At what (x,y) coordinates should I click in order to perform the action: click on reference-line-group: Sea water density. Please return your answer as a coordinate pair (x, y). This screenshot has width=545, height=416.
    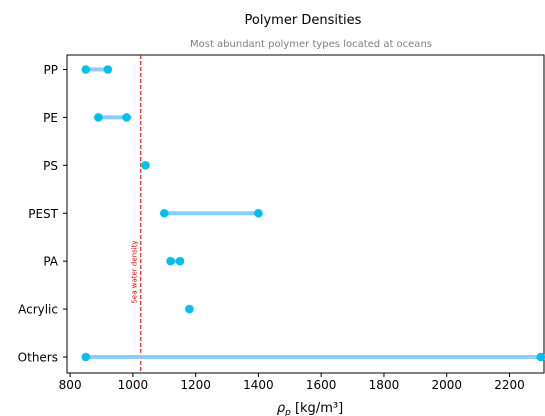
    Looking at the image, I should click on (136, 214).